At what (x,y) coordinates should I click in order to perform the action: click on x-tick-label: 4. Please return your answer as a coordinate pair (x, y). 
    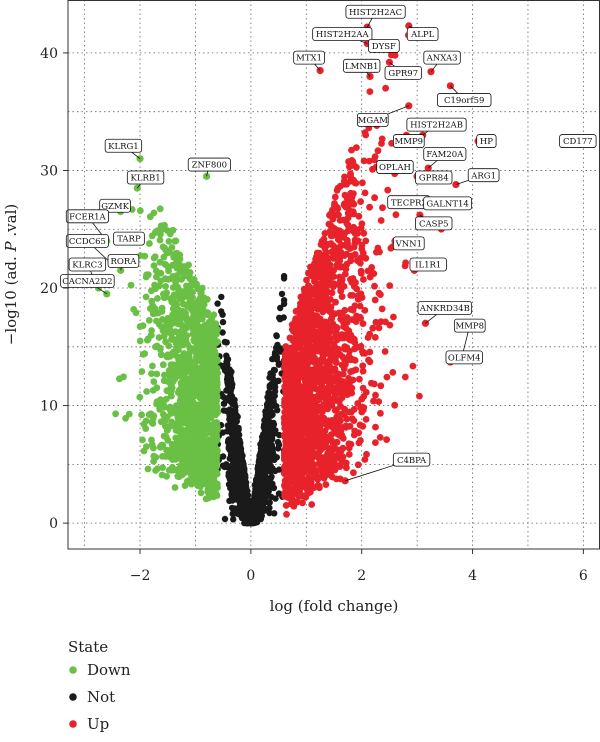
    Looking at the image, I should click on (472, 576).